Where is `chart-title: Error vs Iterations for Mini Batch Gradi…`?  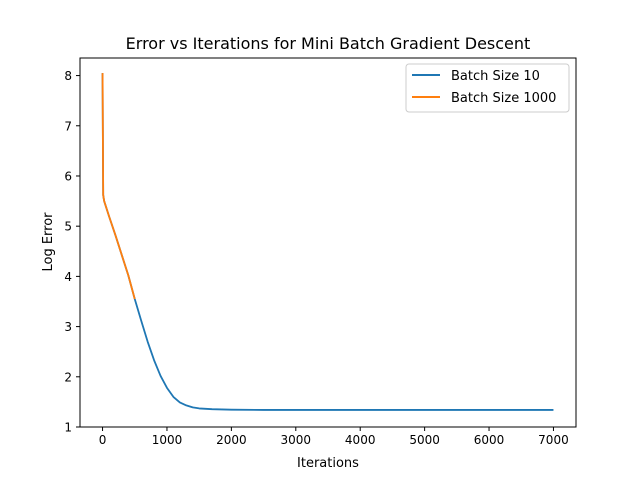 chart-title: Error vs Iterations for Mini Batch Gradi… is located at coordinates (328, 43).